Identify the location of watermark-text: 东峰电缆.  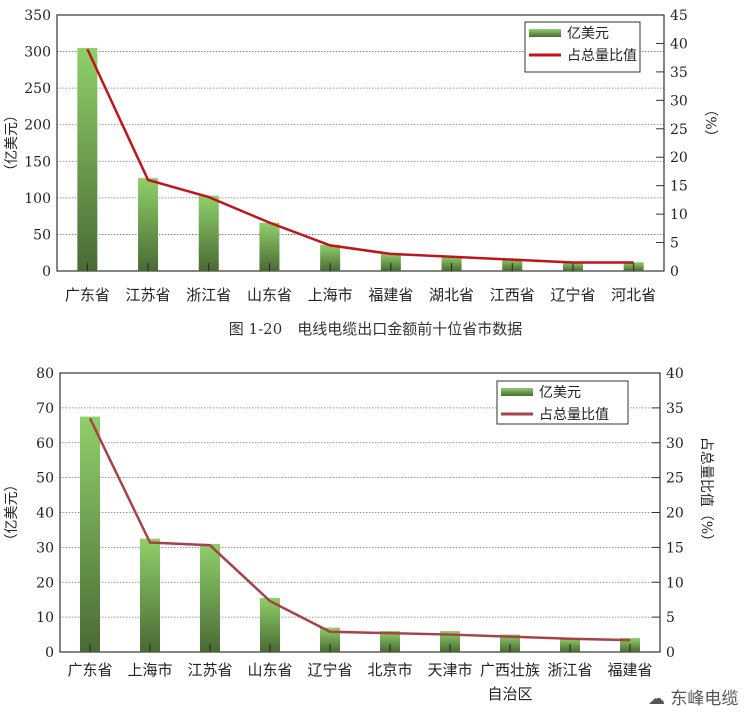
(704, 699).